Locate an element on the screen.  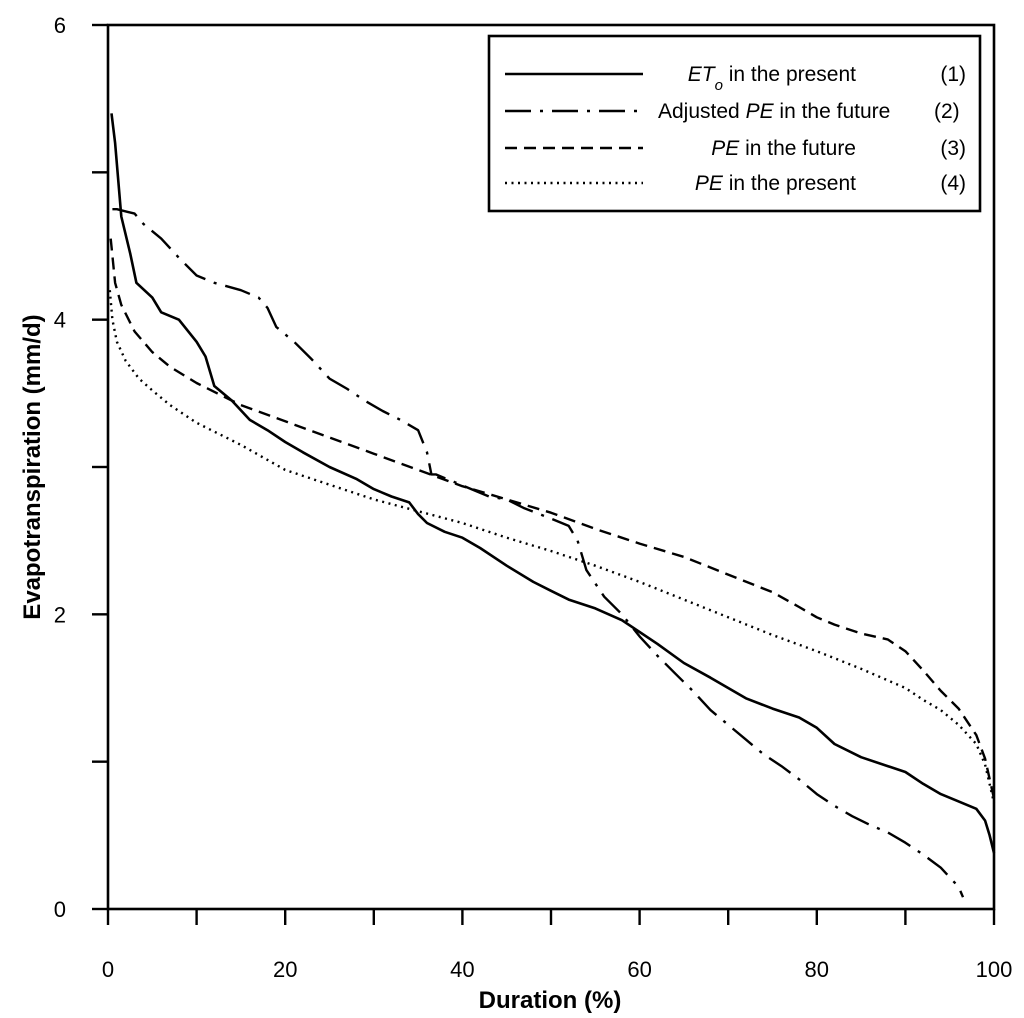
x-tick-label: 0 is located at coordinates (108, 969).